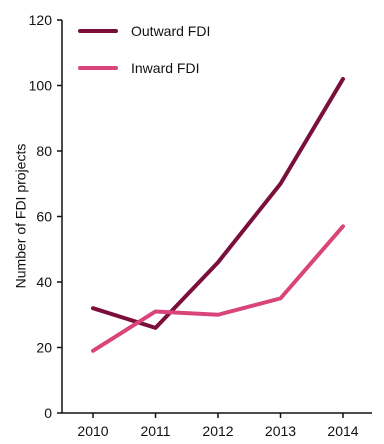  What do you see at coordinates (92, 431) in the screenshot?
I see `x-tick-label: 2010` at bounding box center [92, 431].